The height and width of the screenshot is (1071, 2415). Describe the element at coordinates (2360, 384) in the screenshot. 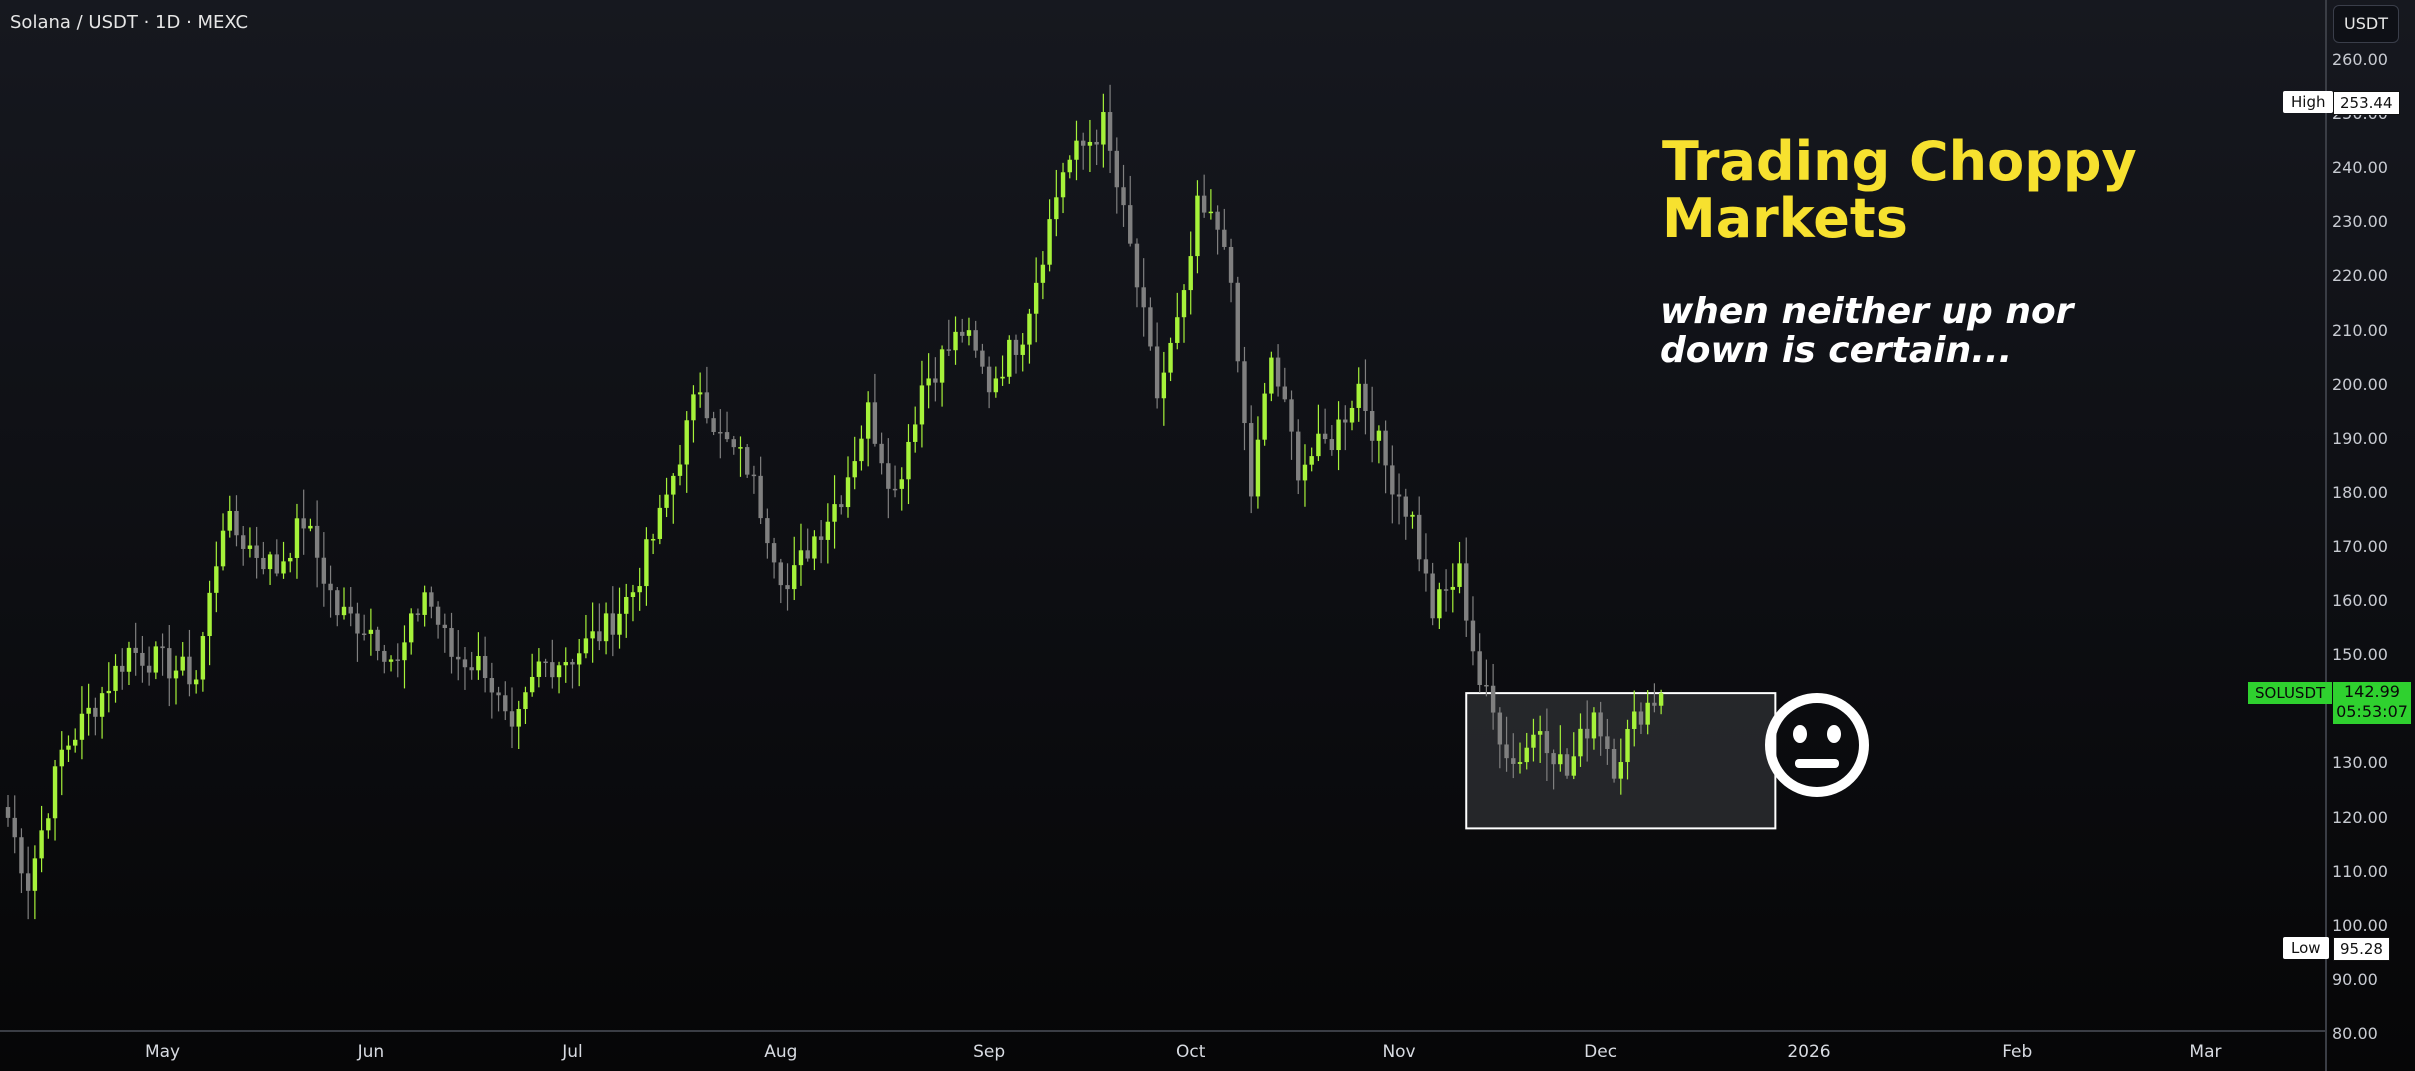

I see `price-tick: 200.00` at that location.